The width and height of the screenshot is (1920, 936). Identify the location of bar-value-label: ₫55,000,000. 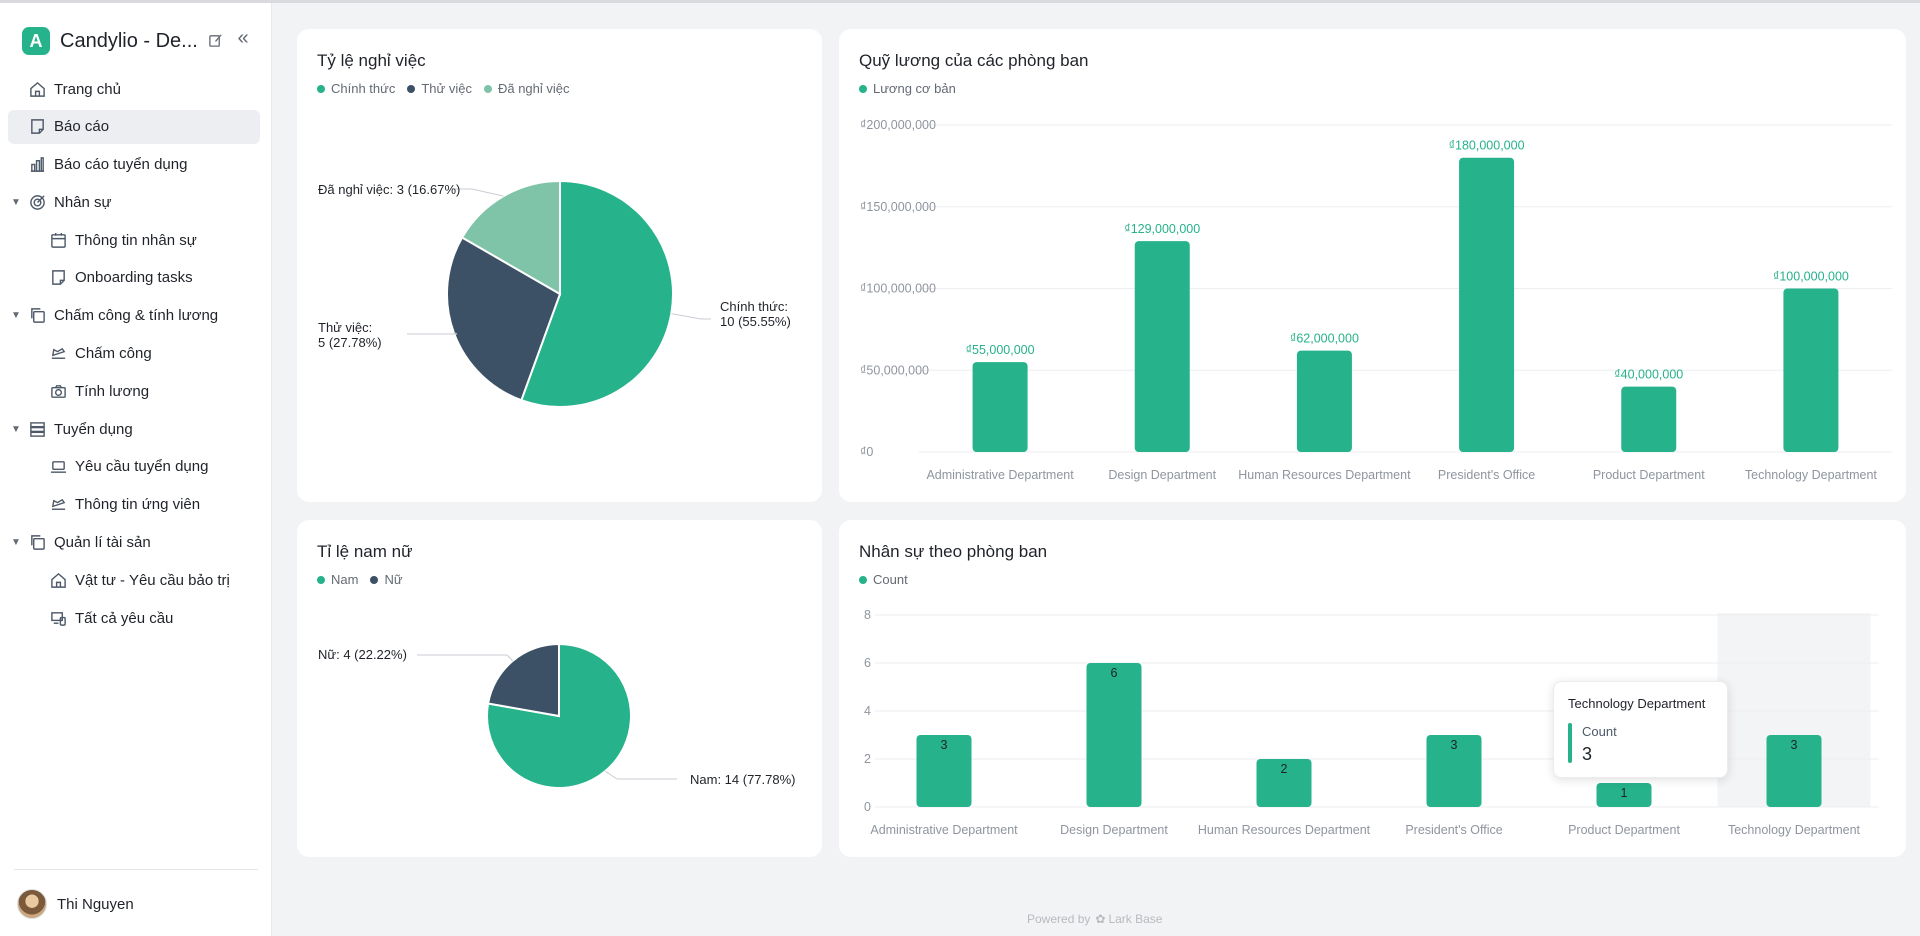
(1000, 350).